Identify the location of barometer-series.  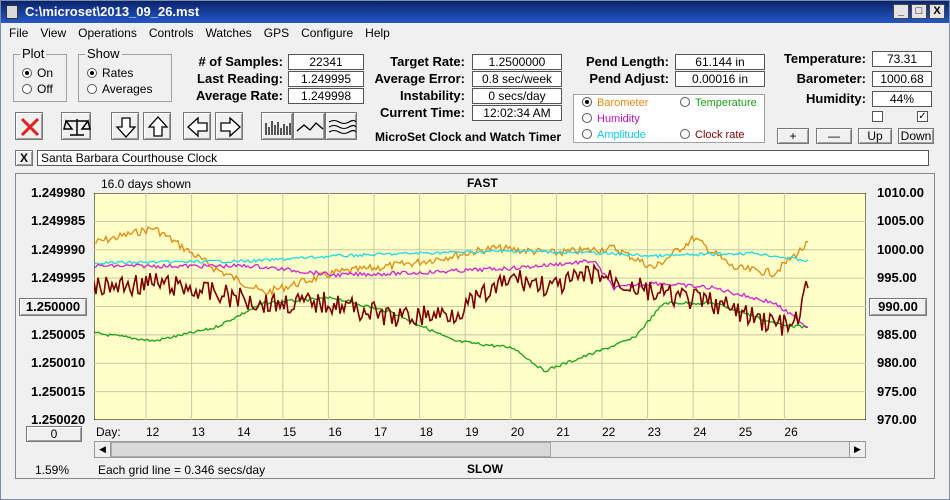
(451, 261).